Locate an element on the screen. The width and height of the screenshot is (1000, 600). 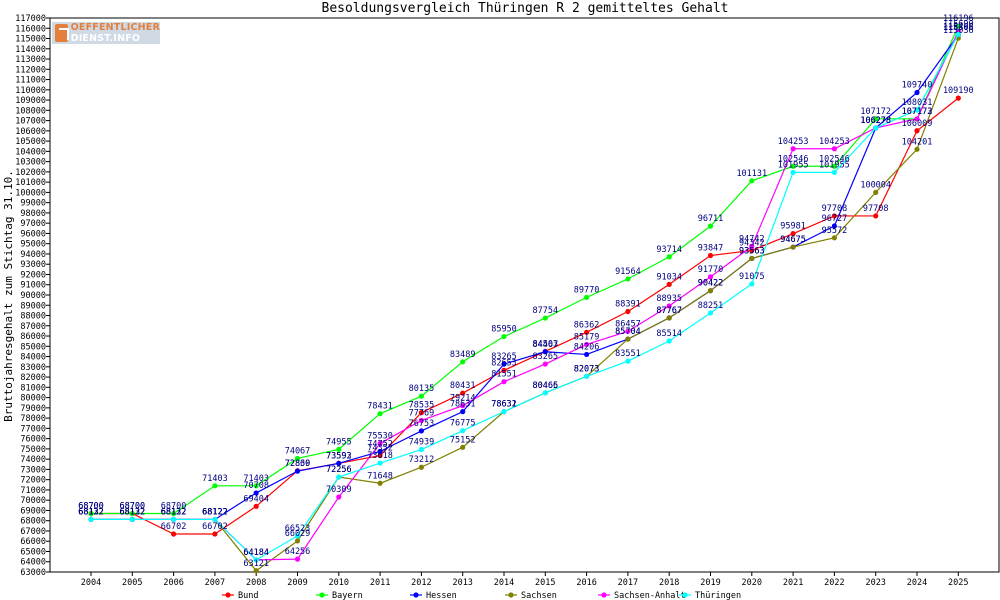
x-tick-label: 2024 is located at coordinates (917, 583).